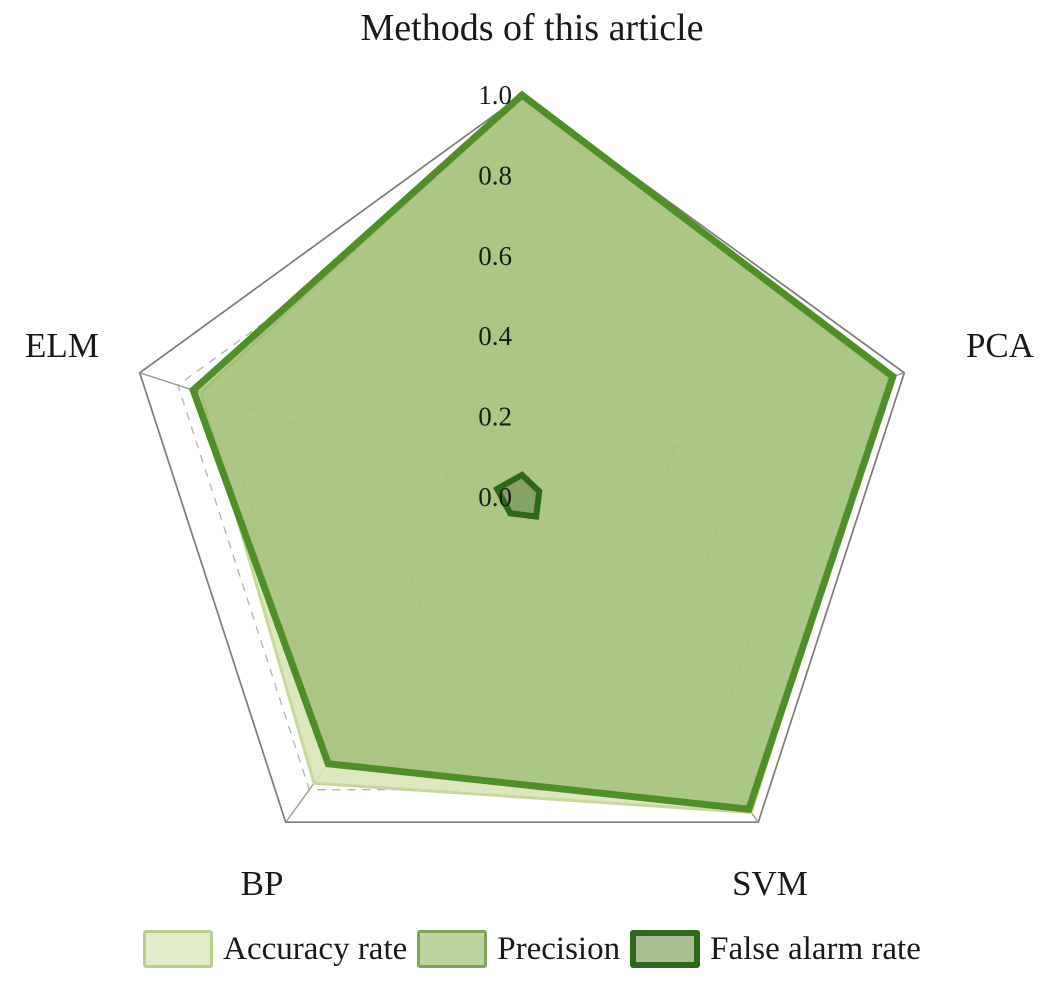  I want to click on legend: Accuracy rate Precision False alarm rate, so click(532, 949).